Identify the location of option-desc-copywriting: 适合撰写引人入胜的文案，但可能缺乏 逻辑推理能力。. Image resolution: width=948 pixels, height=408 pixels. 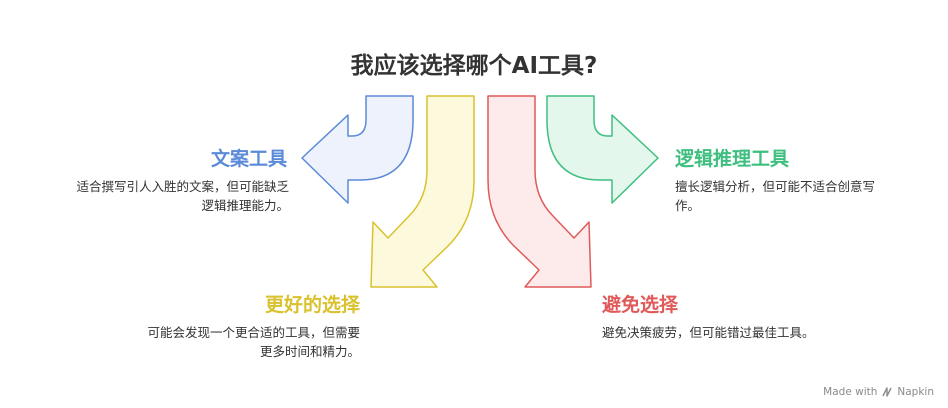
(182, 196).